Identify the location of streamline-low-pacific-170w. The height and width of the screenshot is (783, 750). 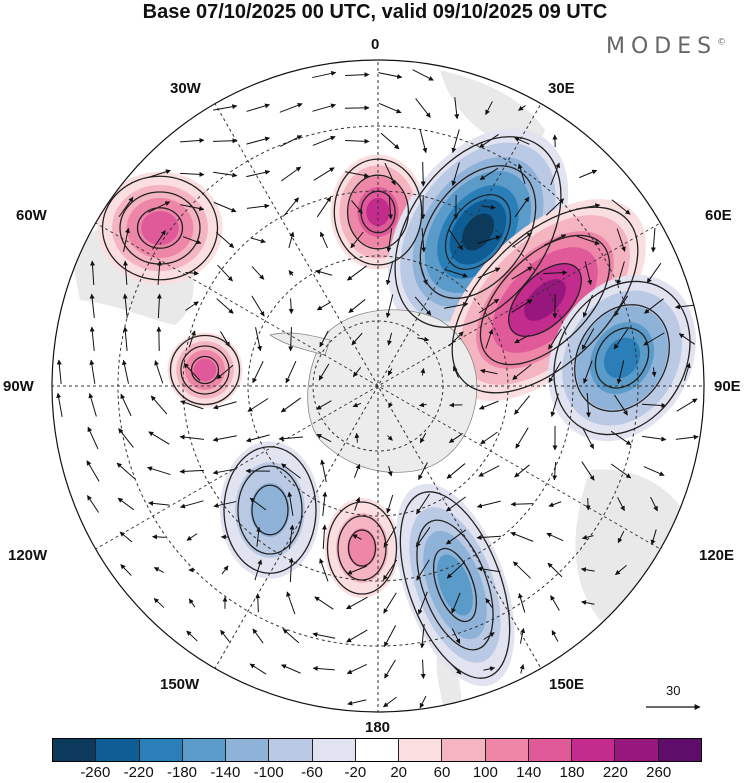
(270, 510).